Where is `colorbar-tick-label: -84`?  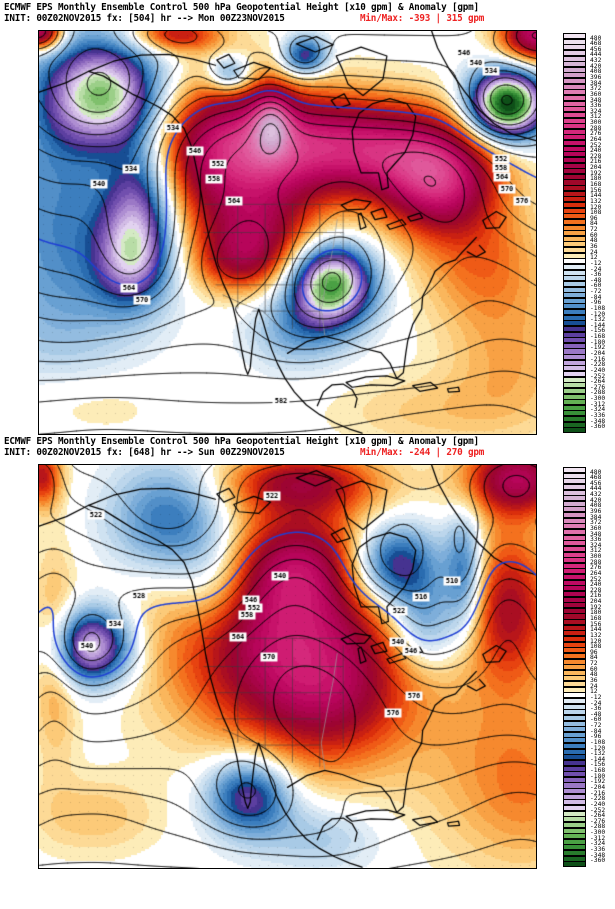
colorbar-tick-label: -84 is located at coordinates (596, 731).